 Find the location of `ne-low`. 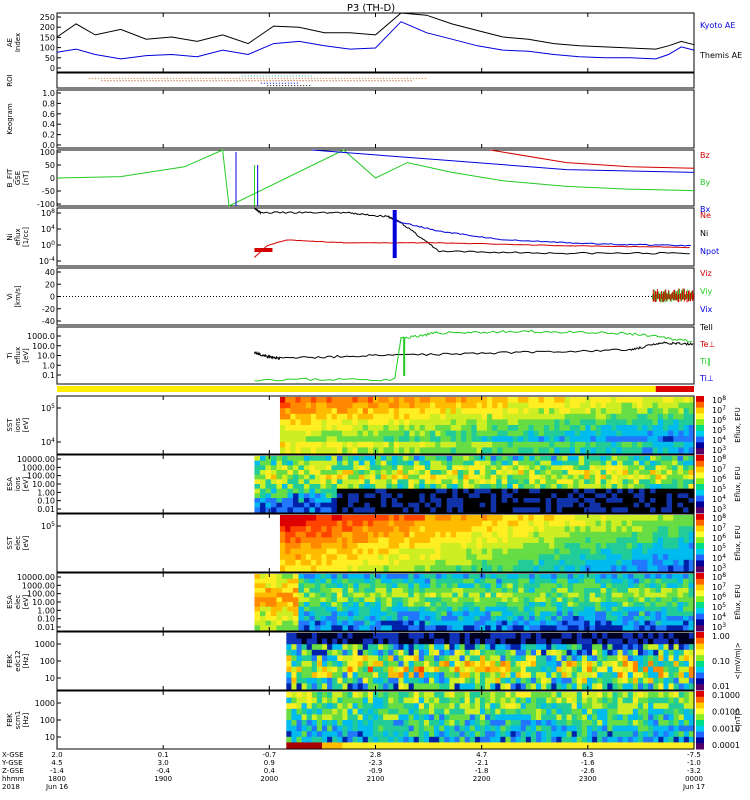

ne-low is located at coordinates (263, 250).